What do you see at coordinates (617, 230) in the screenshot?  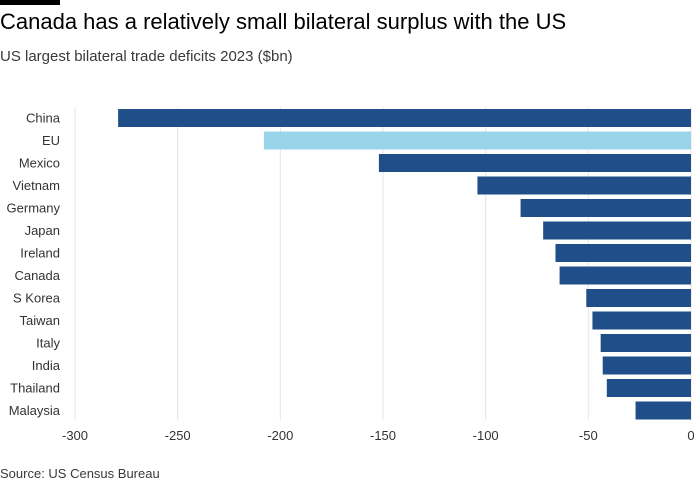 I see `bar-japan` at bounding box center [617, 230].